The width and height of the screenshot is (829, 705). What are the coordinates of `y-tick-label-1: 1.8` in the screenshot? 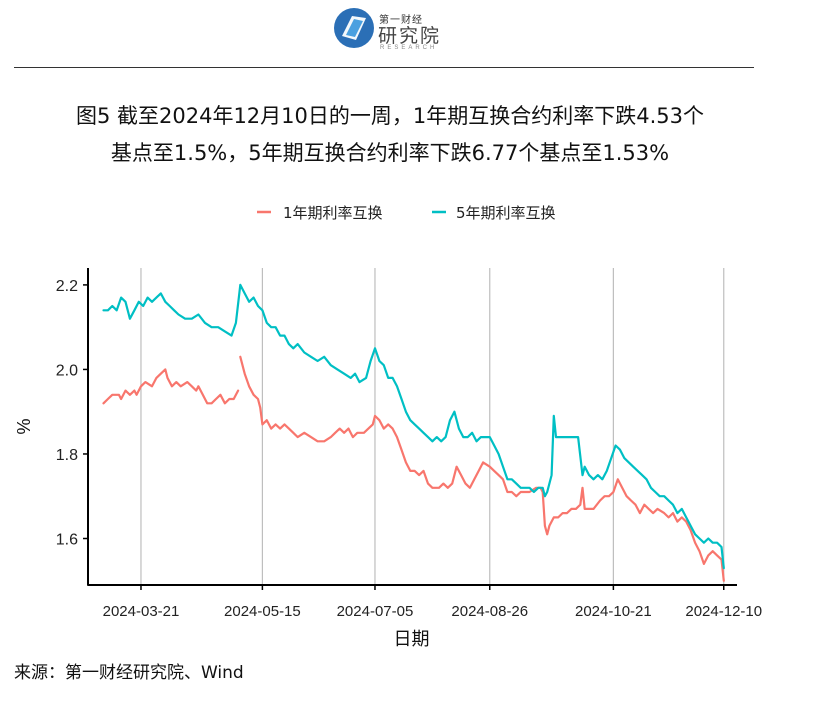 It's located at (67, 455).